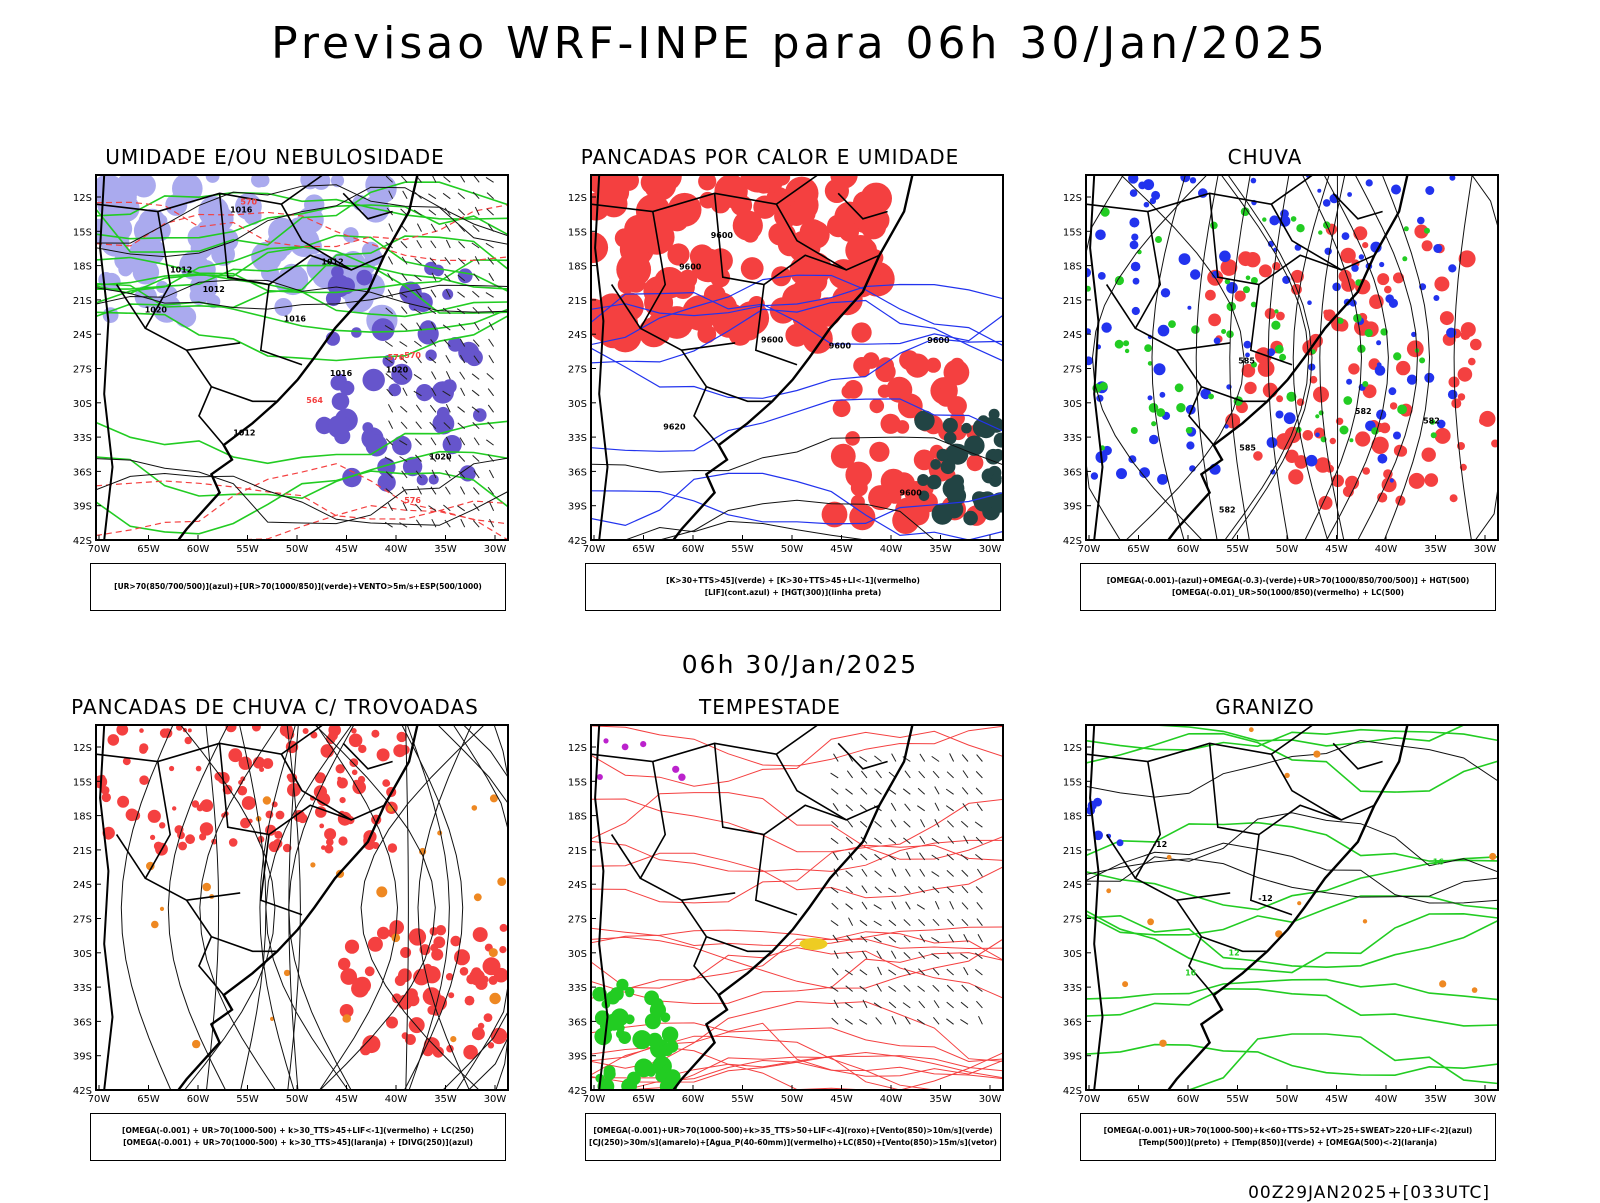  I want to click on lon-label: 40W, so click(1386, 549).